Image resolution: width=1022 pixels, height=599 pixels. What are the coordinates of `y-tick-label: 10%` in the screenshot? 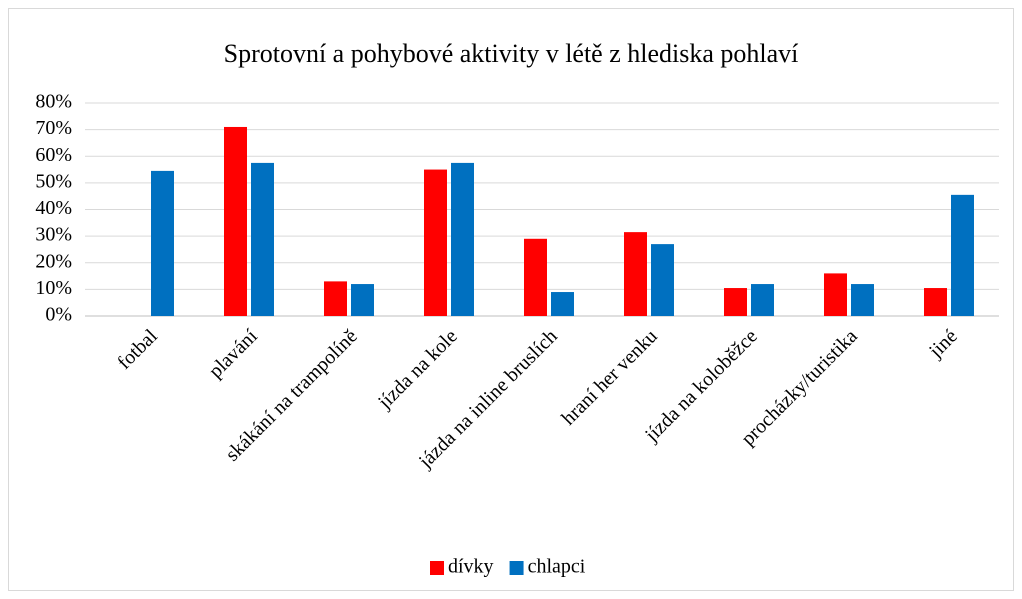 It's located at (53, 288).